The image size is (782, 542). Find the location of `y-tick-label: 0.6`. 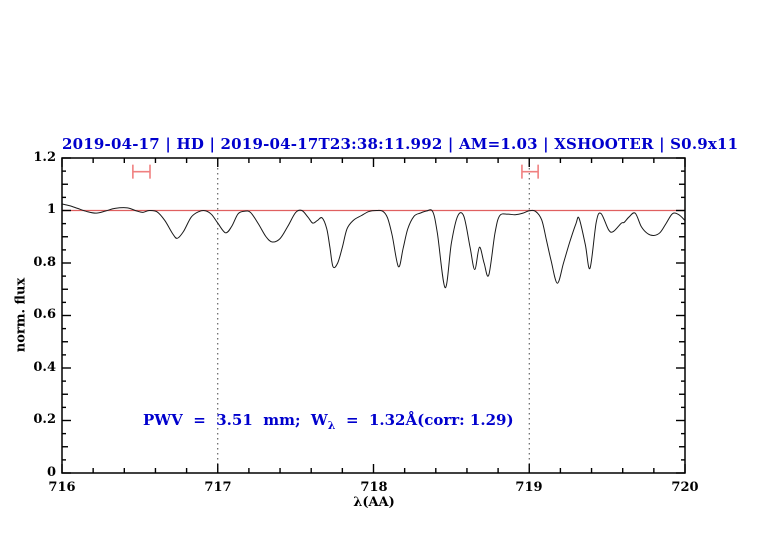

y-tick-label: 0.6 is located at coordinates (44, 314).